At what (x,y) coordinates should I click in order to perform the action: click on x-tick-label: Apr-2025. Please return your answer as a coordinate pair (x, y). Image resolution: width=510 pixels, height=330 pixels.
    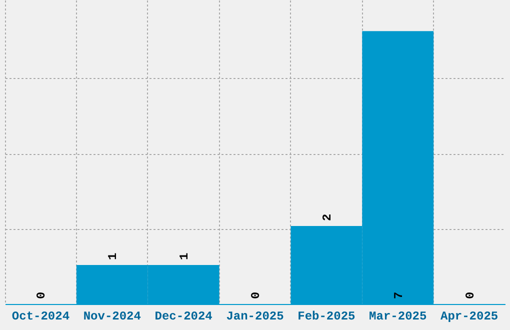
    Looking at the image, I should click on (469, 317).